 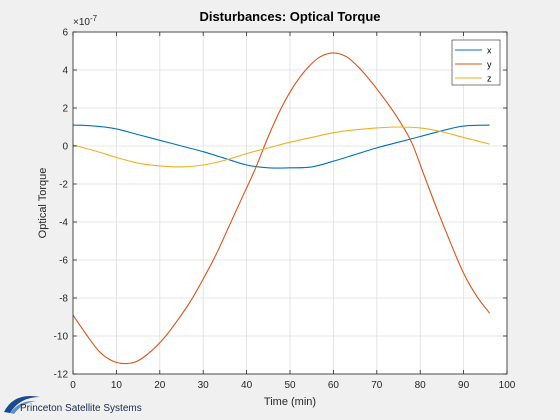 What do you see at coordinates (63, 185) in the screenshot?
I see `y-tick-label: -2` at bounding box center [63, 185].